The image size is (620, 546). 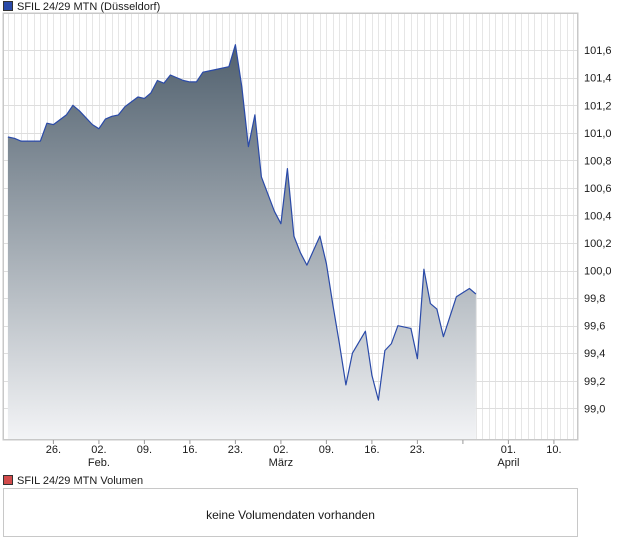 What do you see at coordinates (598, 161) in the screenshot?
I see `y-tick-label: 100,8` at bounding box center [598, 161].